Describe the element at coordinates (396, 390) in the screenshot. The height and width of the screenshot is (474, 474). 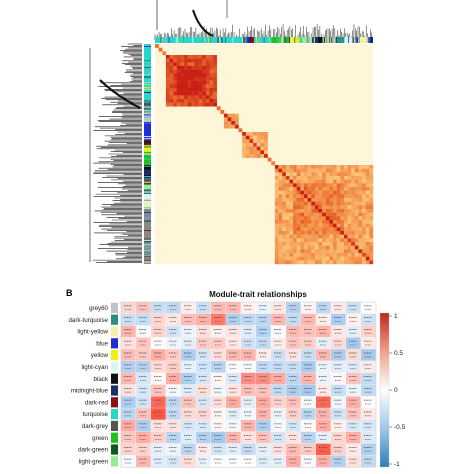
I see `legend-tick-label: 0` at that location.